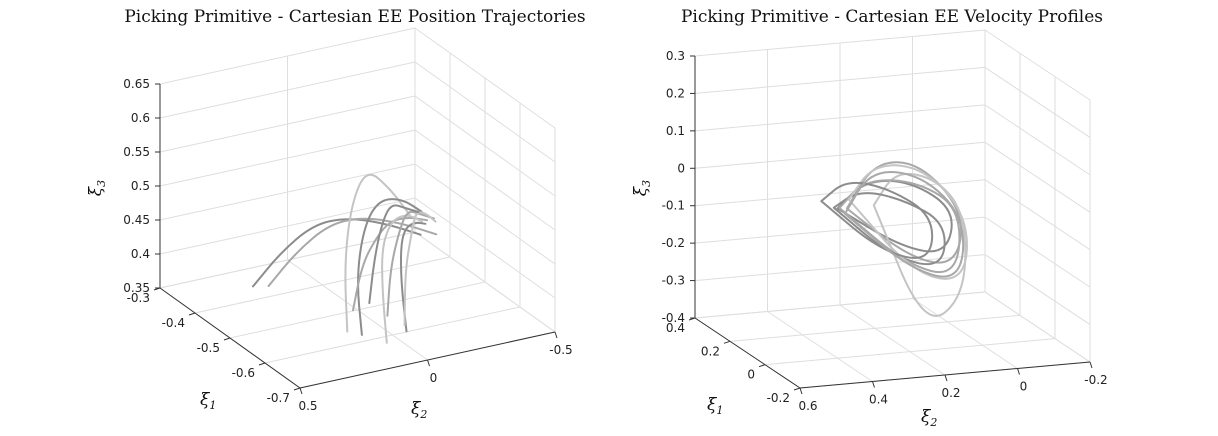 This screenshot has height=436, width=1218. Describe the element at coordinates (140, 186) in the screenshot. I see `z-tick-label: 0.5` at that location.